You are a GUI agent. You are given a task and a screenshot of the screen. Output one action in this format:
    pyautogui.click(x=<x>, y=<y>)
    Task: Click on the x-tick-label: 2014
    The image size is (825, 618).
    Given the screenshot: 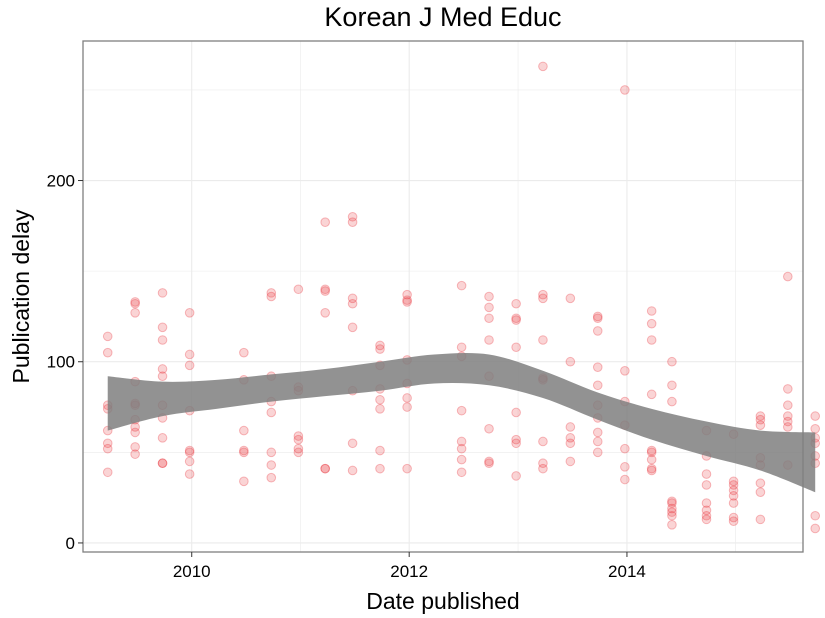 What is the action you would take?
    pyautogui.click(x=627, y=571)
    